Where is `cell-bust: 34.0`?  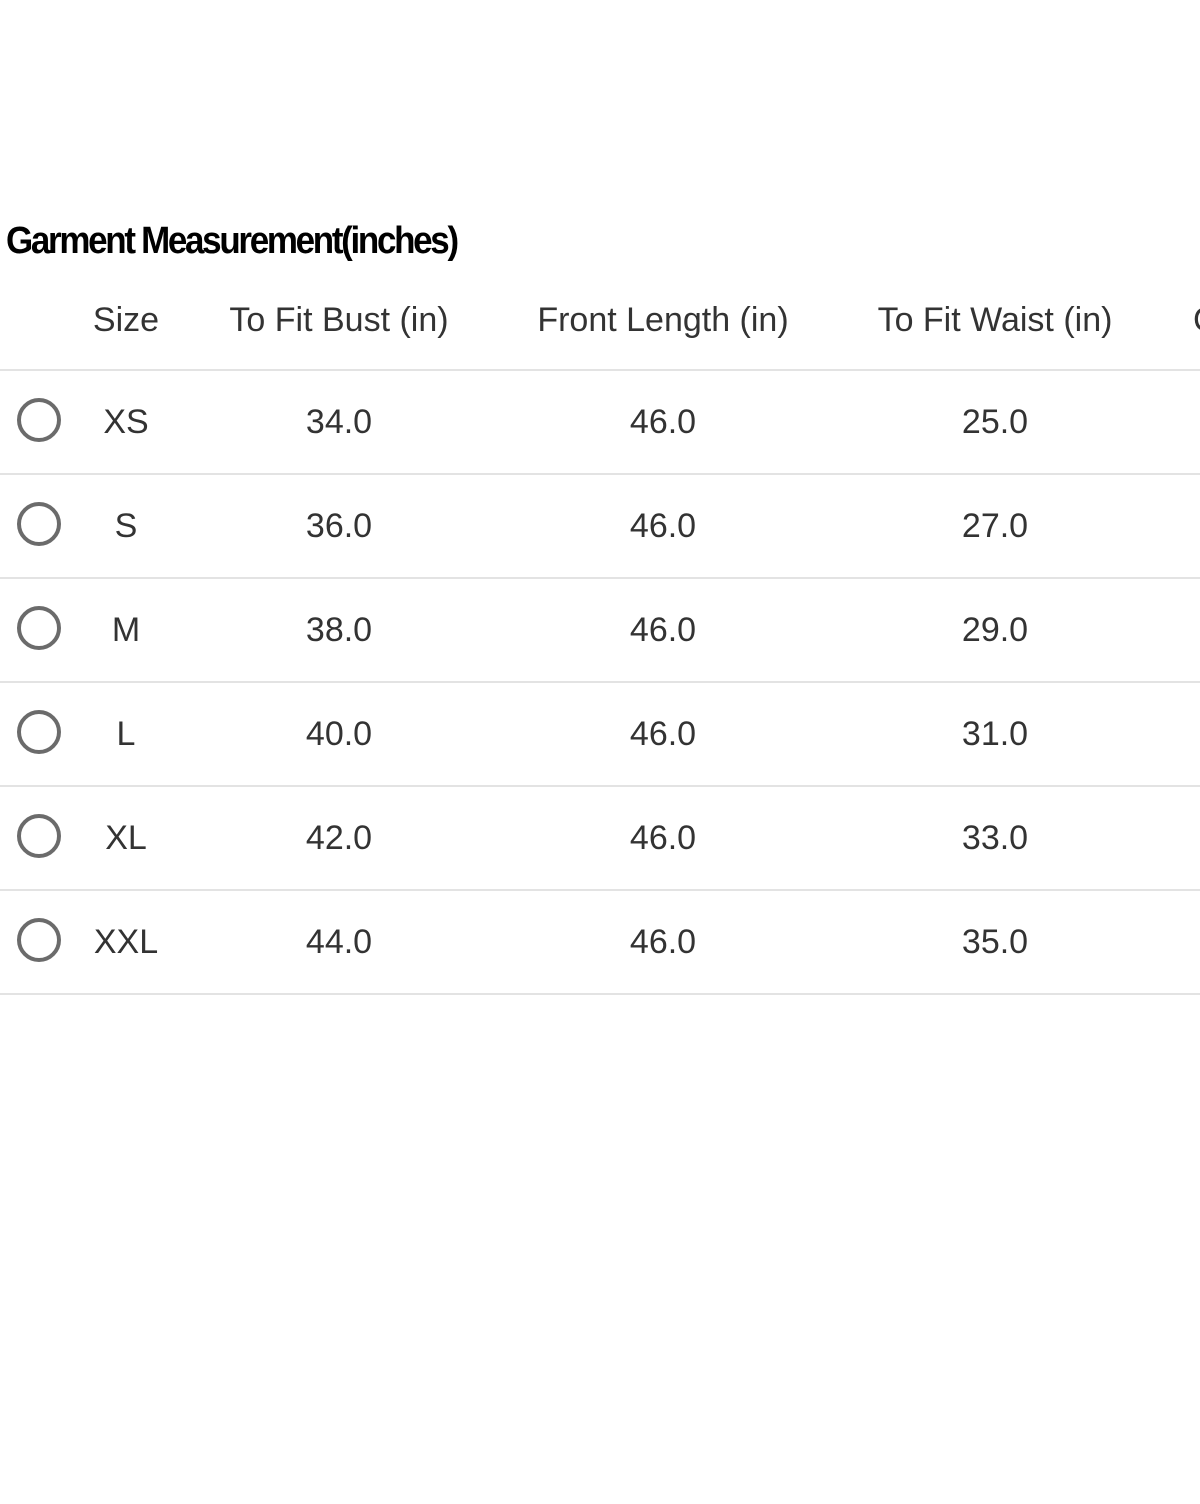 cell-bust: 34.0 is located at coordinates (339, 422).